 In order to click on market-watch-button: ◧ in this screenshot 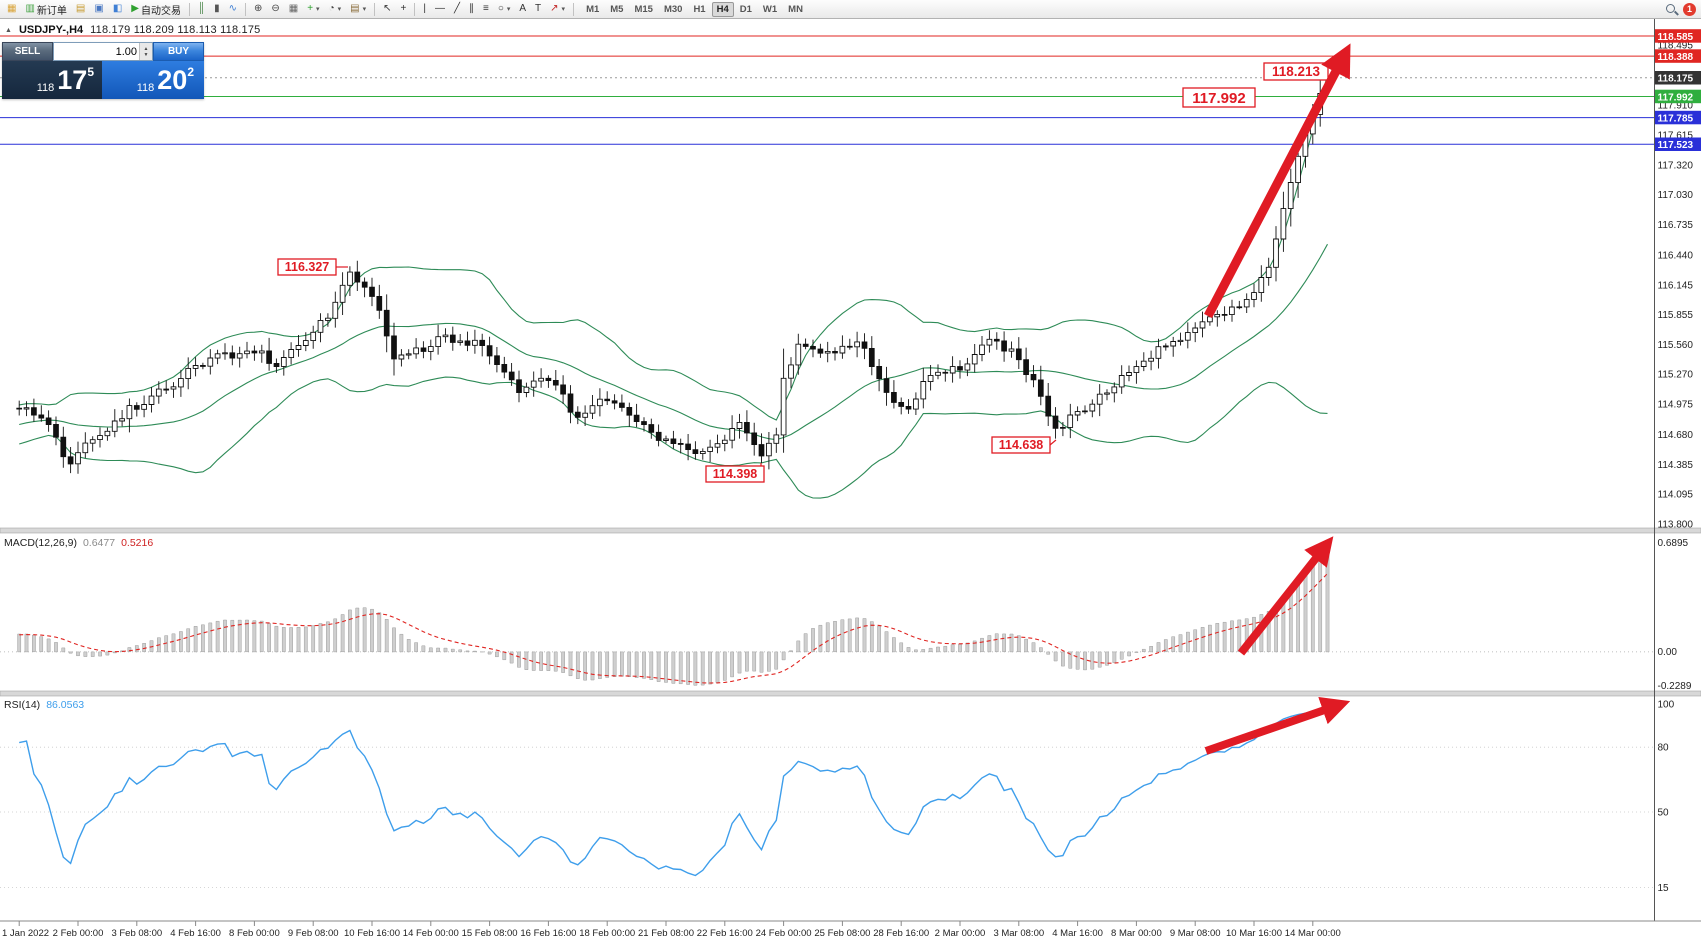, I will do `click(117, 9)`.